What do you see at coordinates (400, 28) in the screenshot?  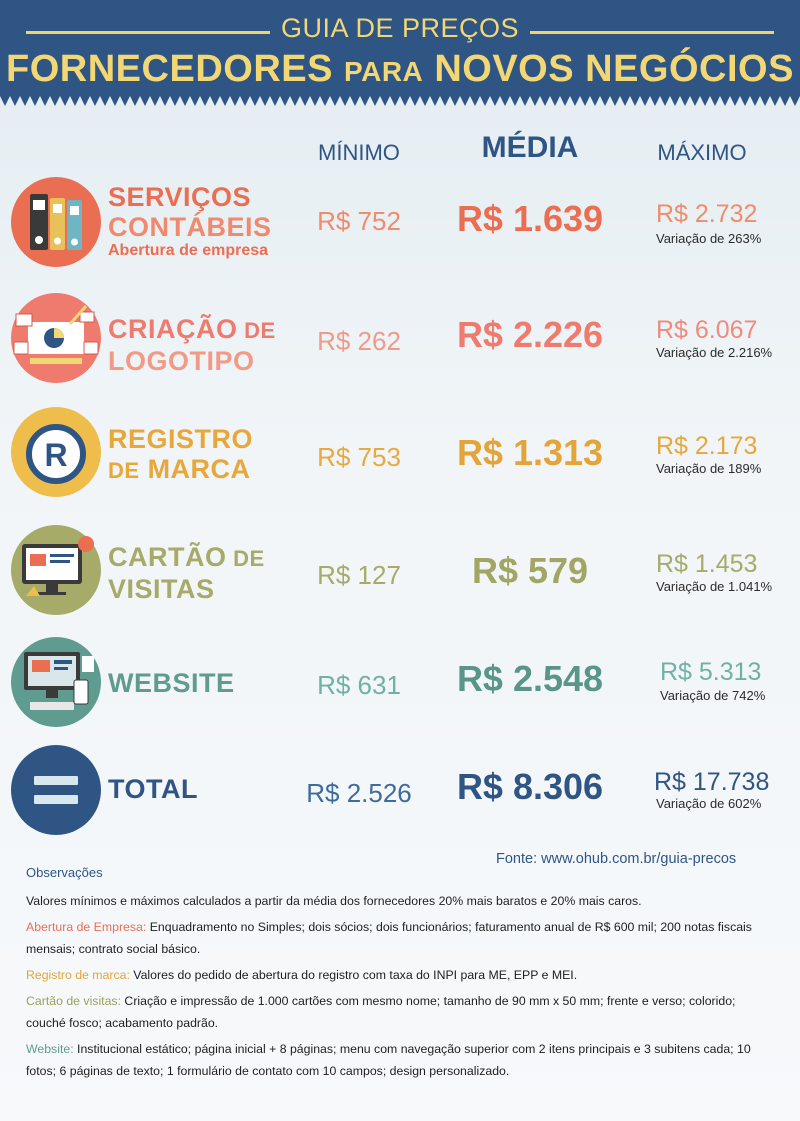 I see `header-subtitle: GUIA DE PREÇOS` at bounding box center [400, 28].